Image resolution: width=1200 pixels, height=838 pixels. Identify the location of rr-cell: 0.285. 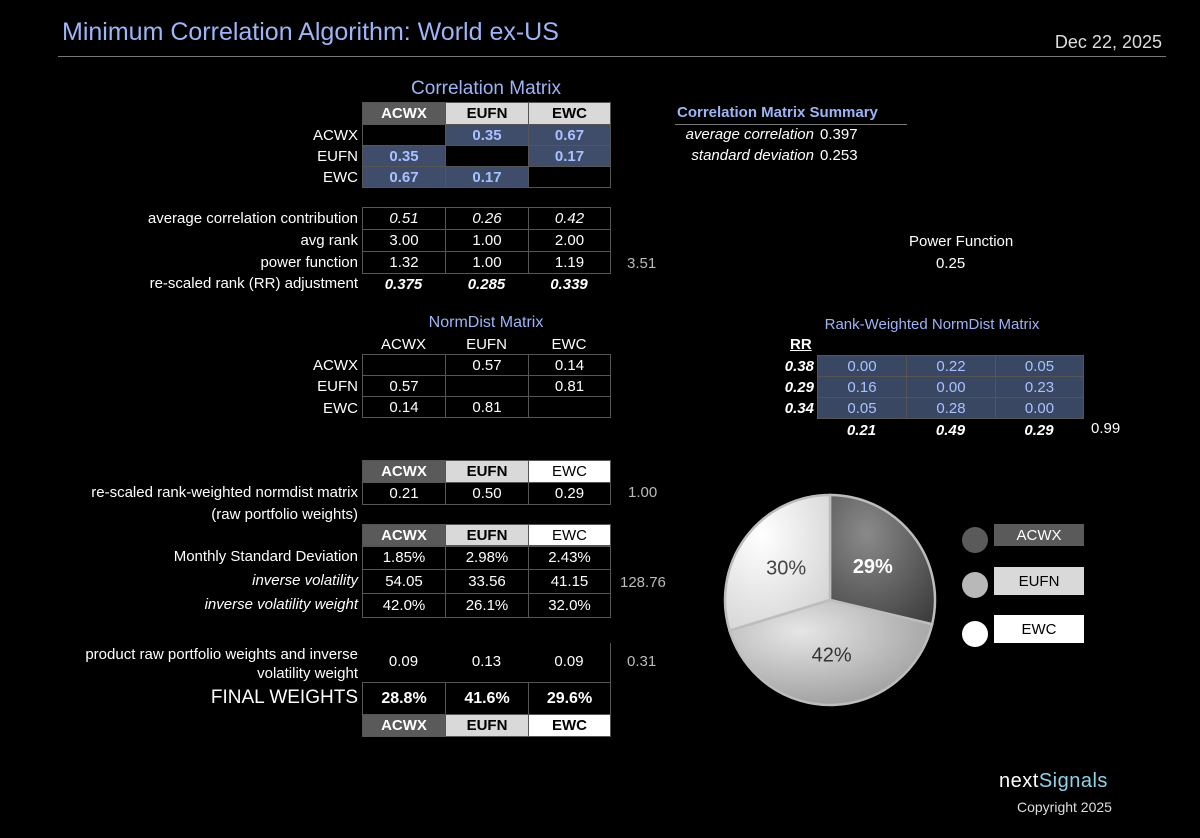
(486, 284).